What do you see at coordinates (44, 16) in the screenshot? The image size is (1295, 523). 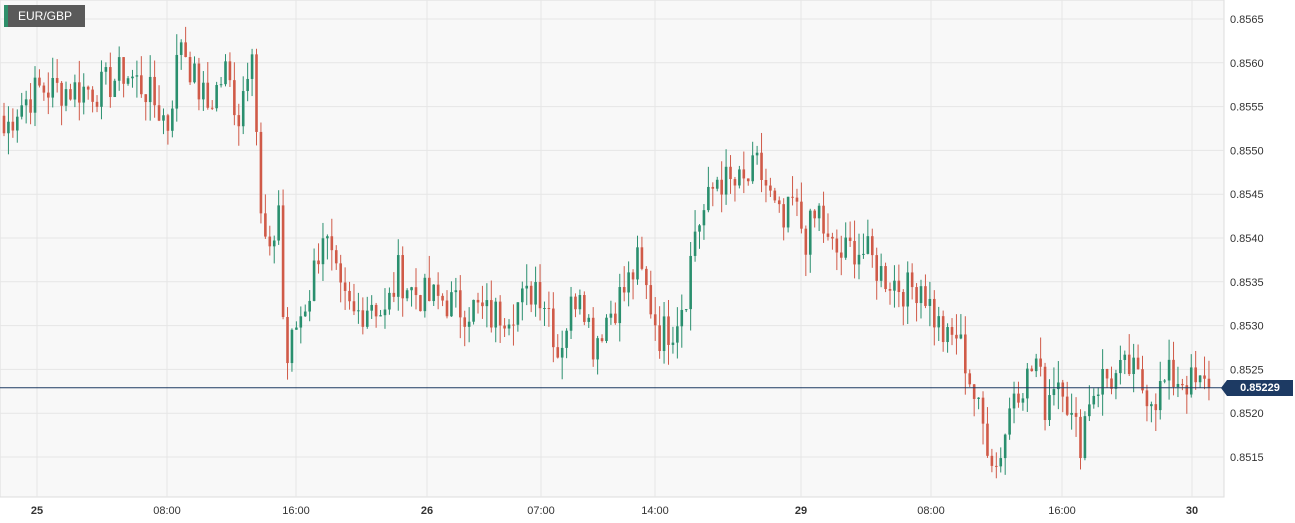 I see `symbol-badge: EUR/GBP` at bounding box center [44, 16].